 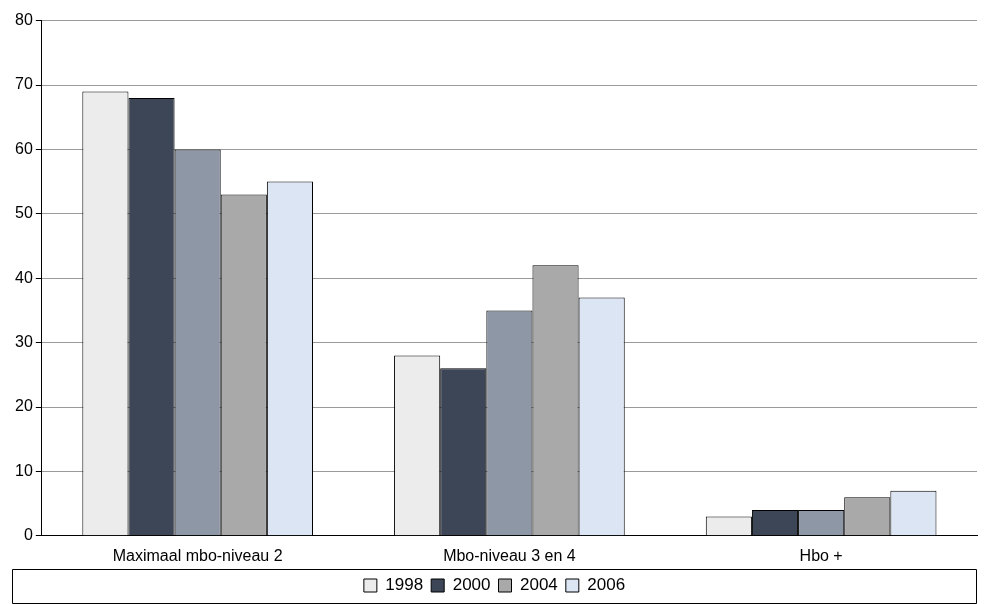 What do you see at coordinates (24, 148) in the screenshot?
I see `y-tick-label: 60` at bounding box center [24, 148].